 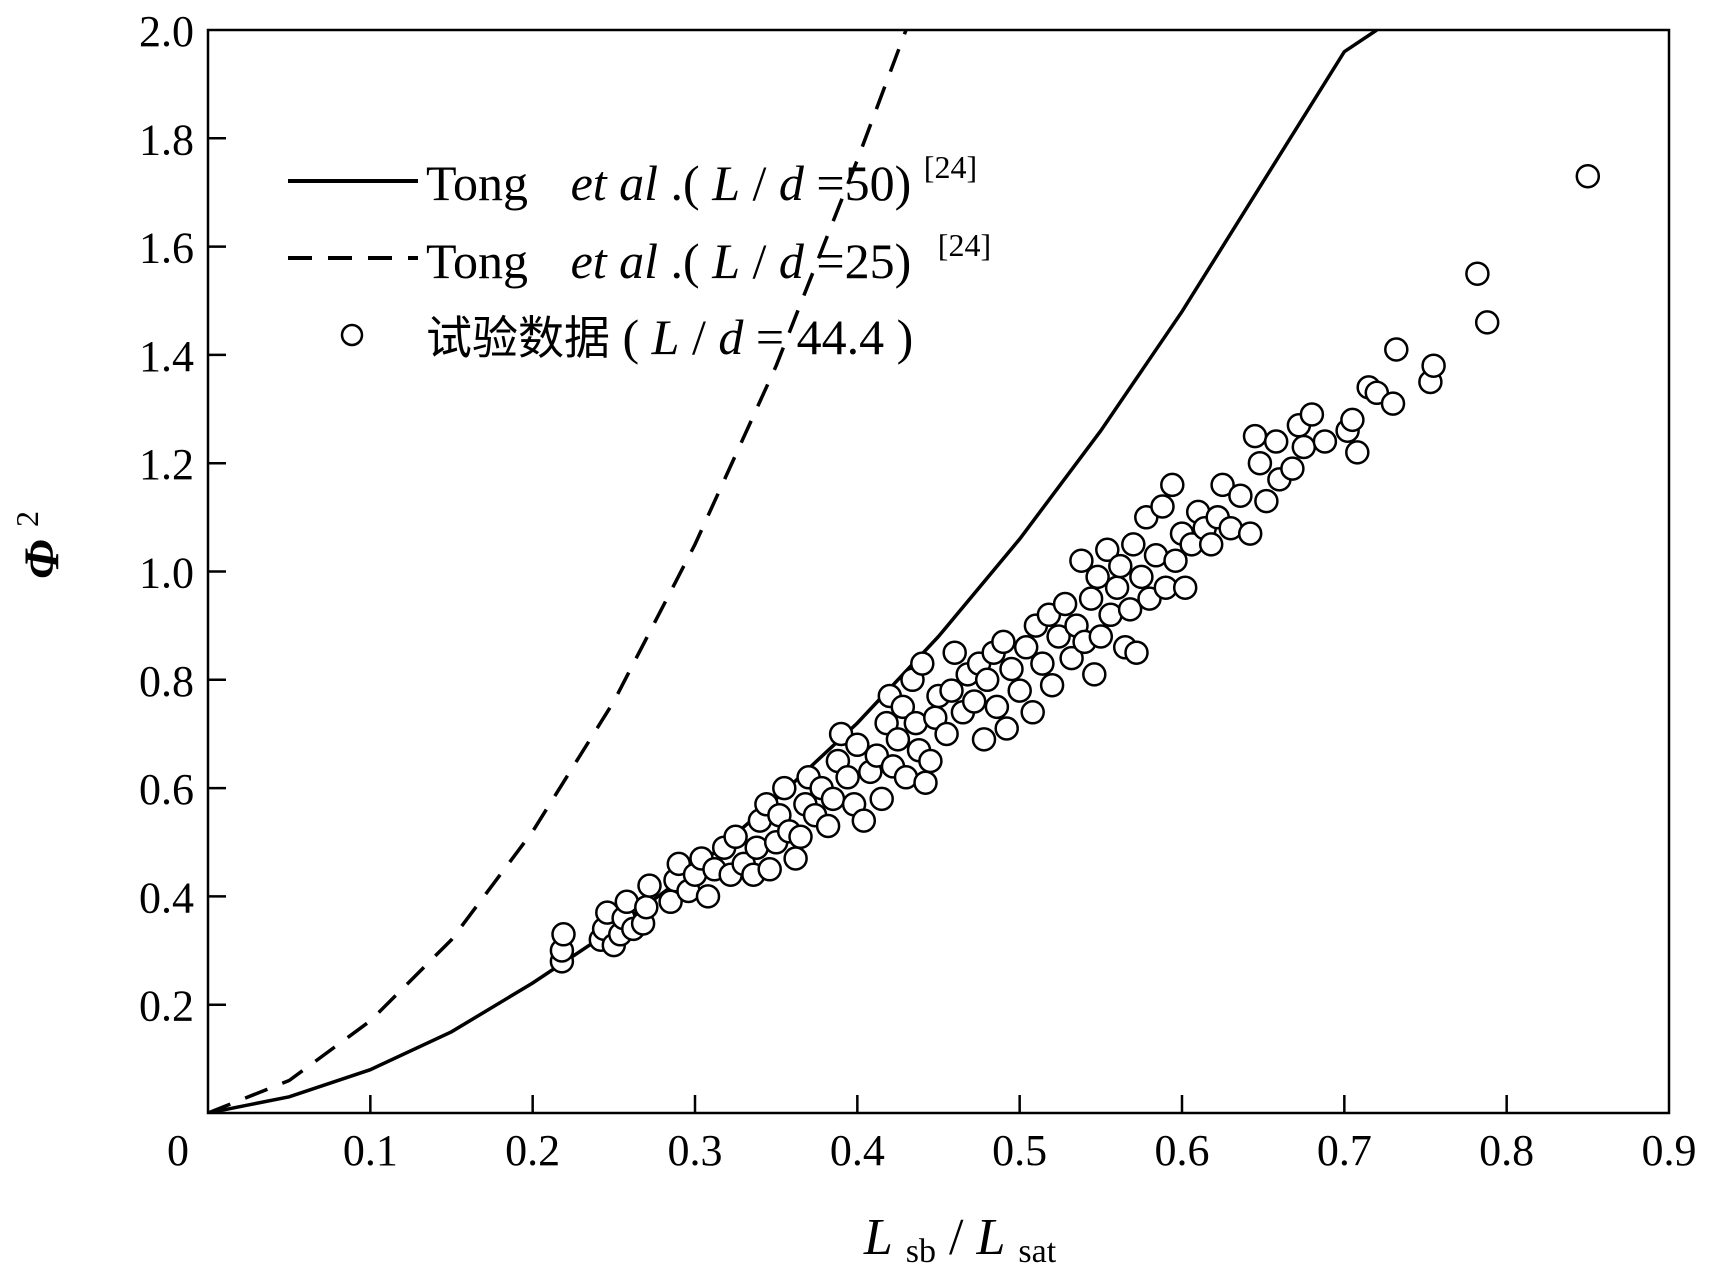 I want to click on legend-entry-3-rest: (, so click(x=631, y=337).